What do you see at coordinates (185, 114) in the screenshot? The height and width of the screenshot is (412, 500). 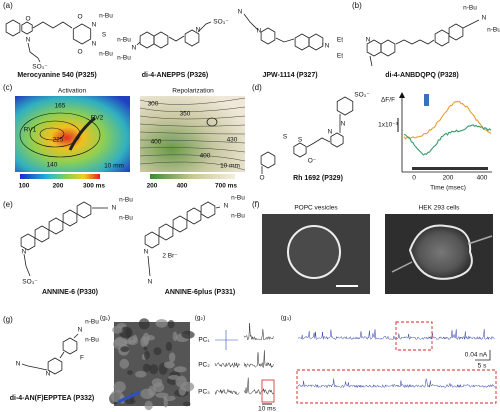 I see `label: 350` at bounding box center [185, 114].